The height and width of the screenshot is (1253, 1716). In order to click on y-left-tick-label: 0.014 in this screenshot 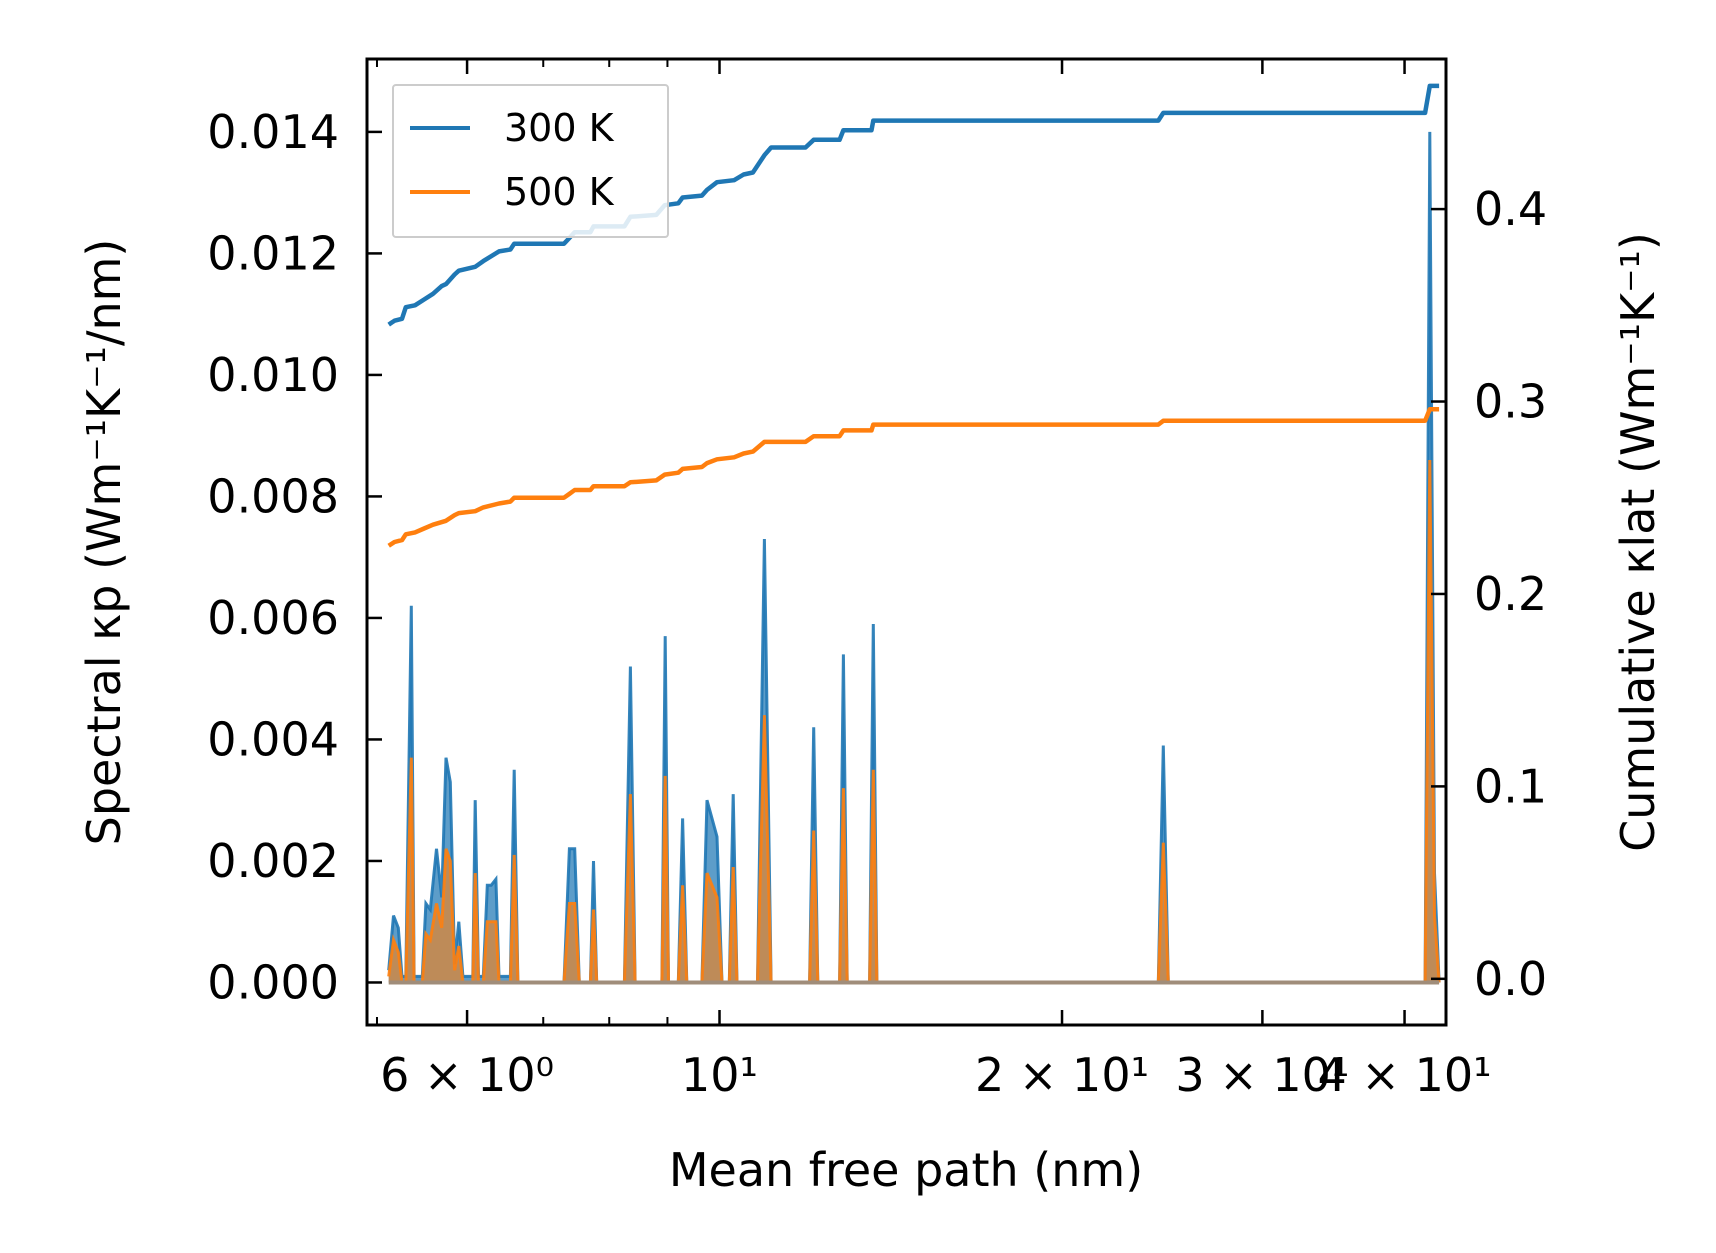, I will do `click(273, 132)`.